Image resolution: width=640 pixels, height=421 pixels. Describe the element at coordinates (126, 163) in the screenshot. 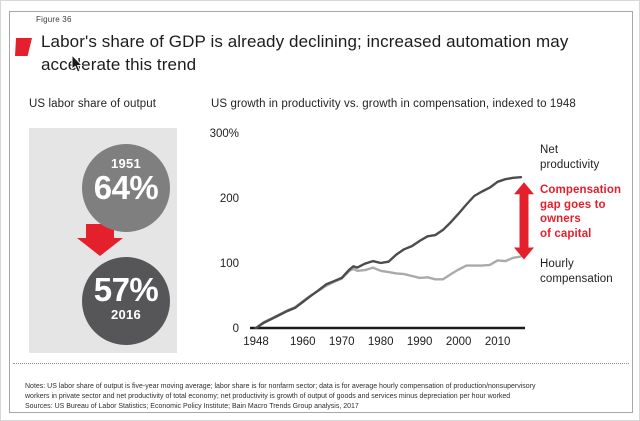

I see `share-1951-year: 1951` at that location.